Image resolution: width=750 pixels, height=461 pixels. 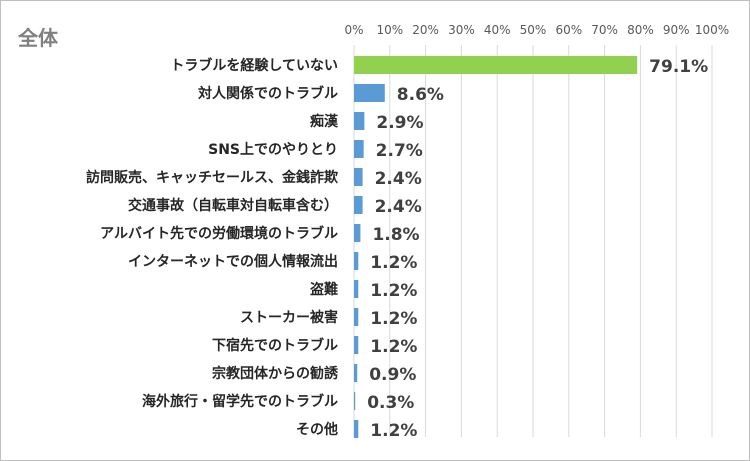 What do you see at coordinates (324, 289) in the screenshot?
I see `category-label: 盗難` at bounding box center [324, 289].